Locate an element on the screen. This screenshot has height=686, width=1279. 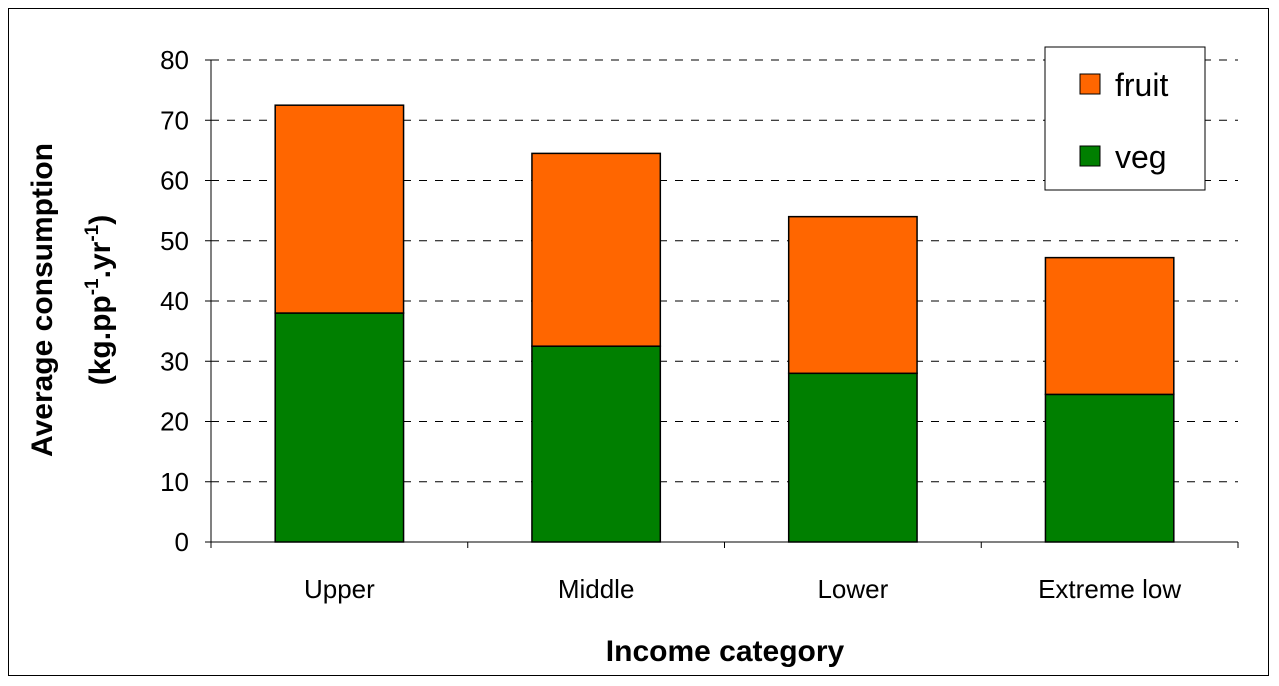
legend: fruit veg is located at coordinates (1125, 118).